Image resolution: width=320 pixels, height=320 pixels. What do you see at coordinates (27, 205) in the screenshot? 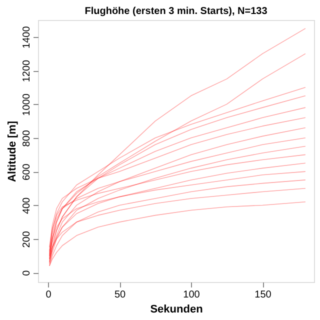
I see `y-tick-label: 400` at bounding box center [27, 205].